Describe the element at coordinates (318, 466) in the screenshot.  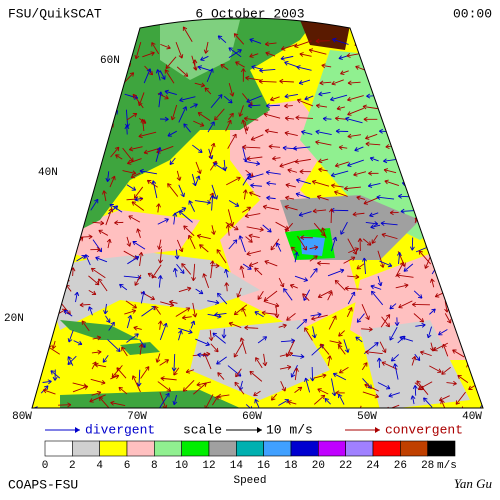
I see `colorbar-label: 20` at that location.